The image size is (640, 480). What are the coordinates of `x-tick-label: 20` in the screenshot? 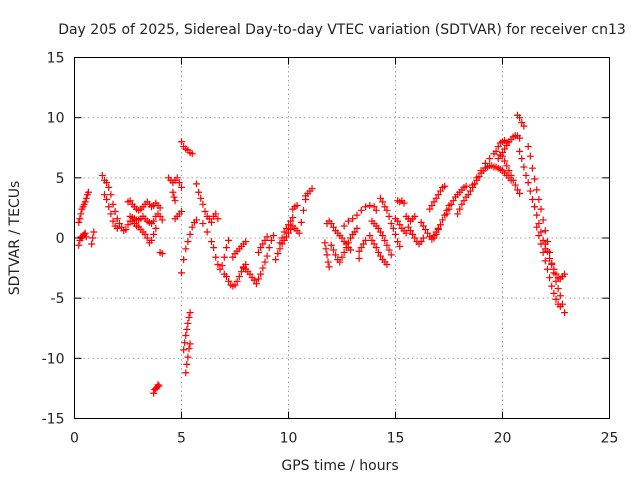 It's located at (503, 439).